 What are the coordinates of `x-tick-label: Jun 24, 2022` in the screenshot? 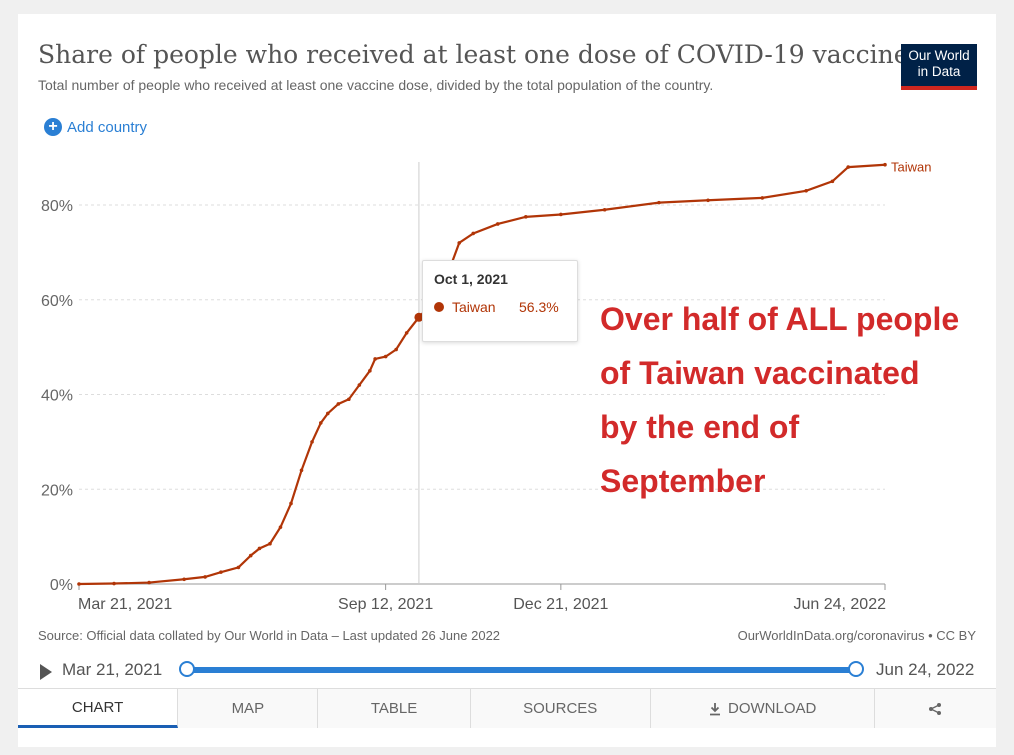 It's located at (839, 604).